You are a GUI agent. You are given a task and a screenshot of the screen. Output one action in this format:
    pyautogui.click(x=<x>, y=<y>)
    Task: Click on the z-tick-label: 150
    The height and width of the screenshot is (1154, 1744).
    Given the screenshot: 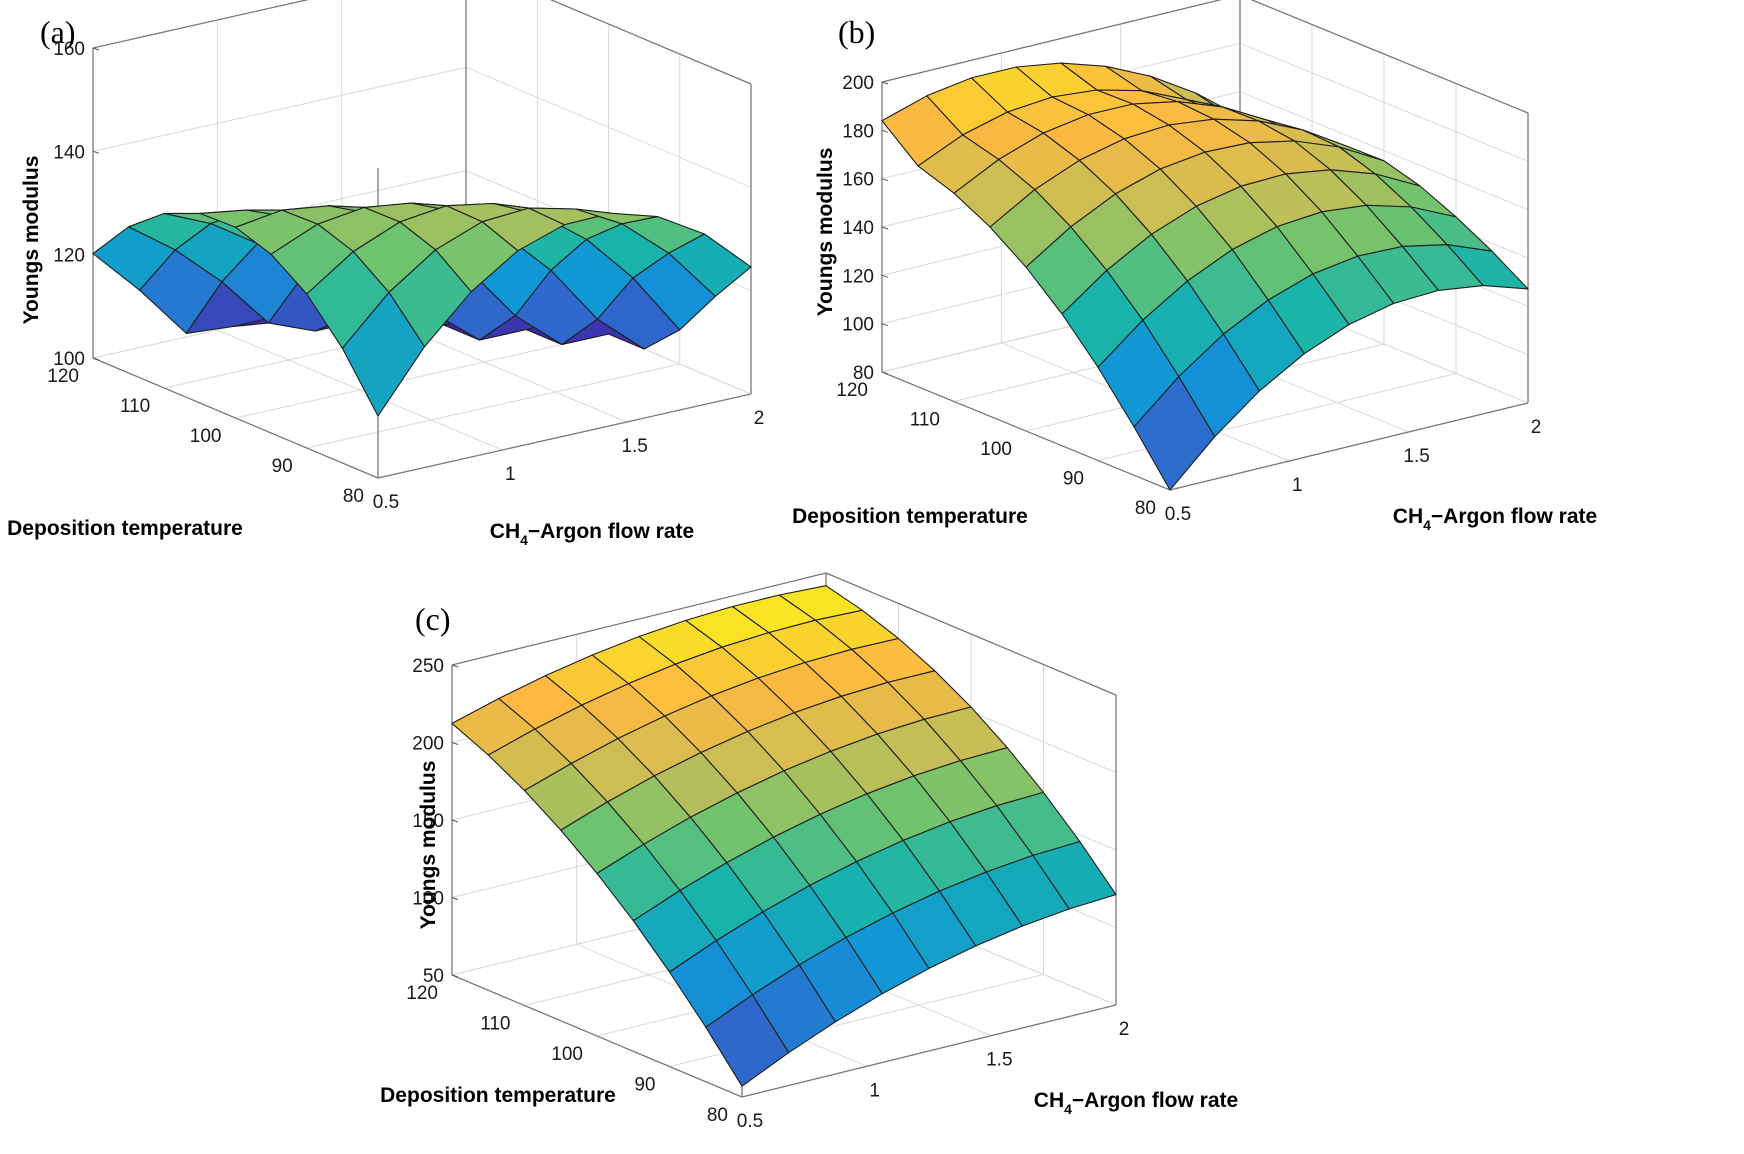 What is the action you would take?
    pyautogui.click(x=428, y=821)
    